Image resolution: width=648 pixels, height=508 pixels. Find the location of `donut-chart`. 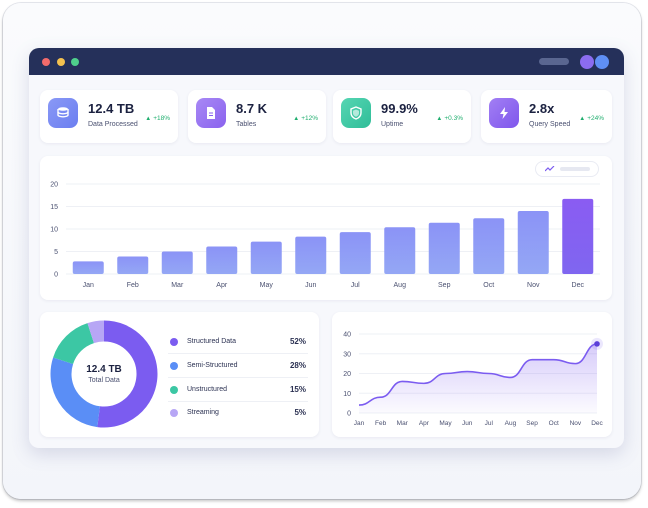

donut-chart is located at coordinates (104, 374).